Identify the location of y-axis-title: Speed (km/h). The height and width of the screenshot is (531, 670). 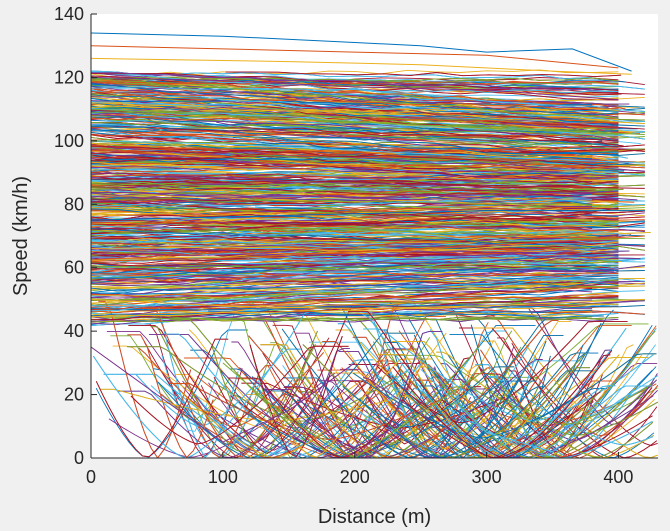
(21, 236).